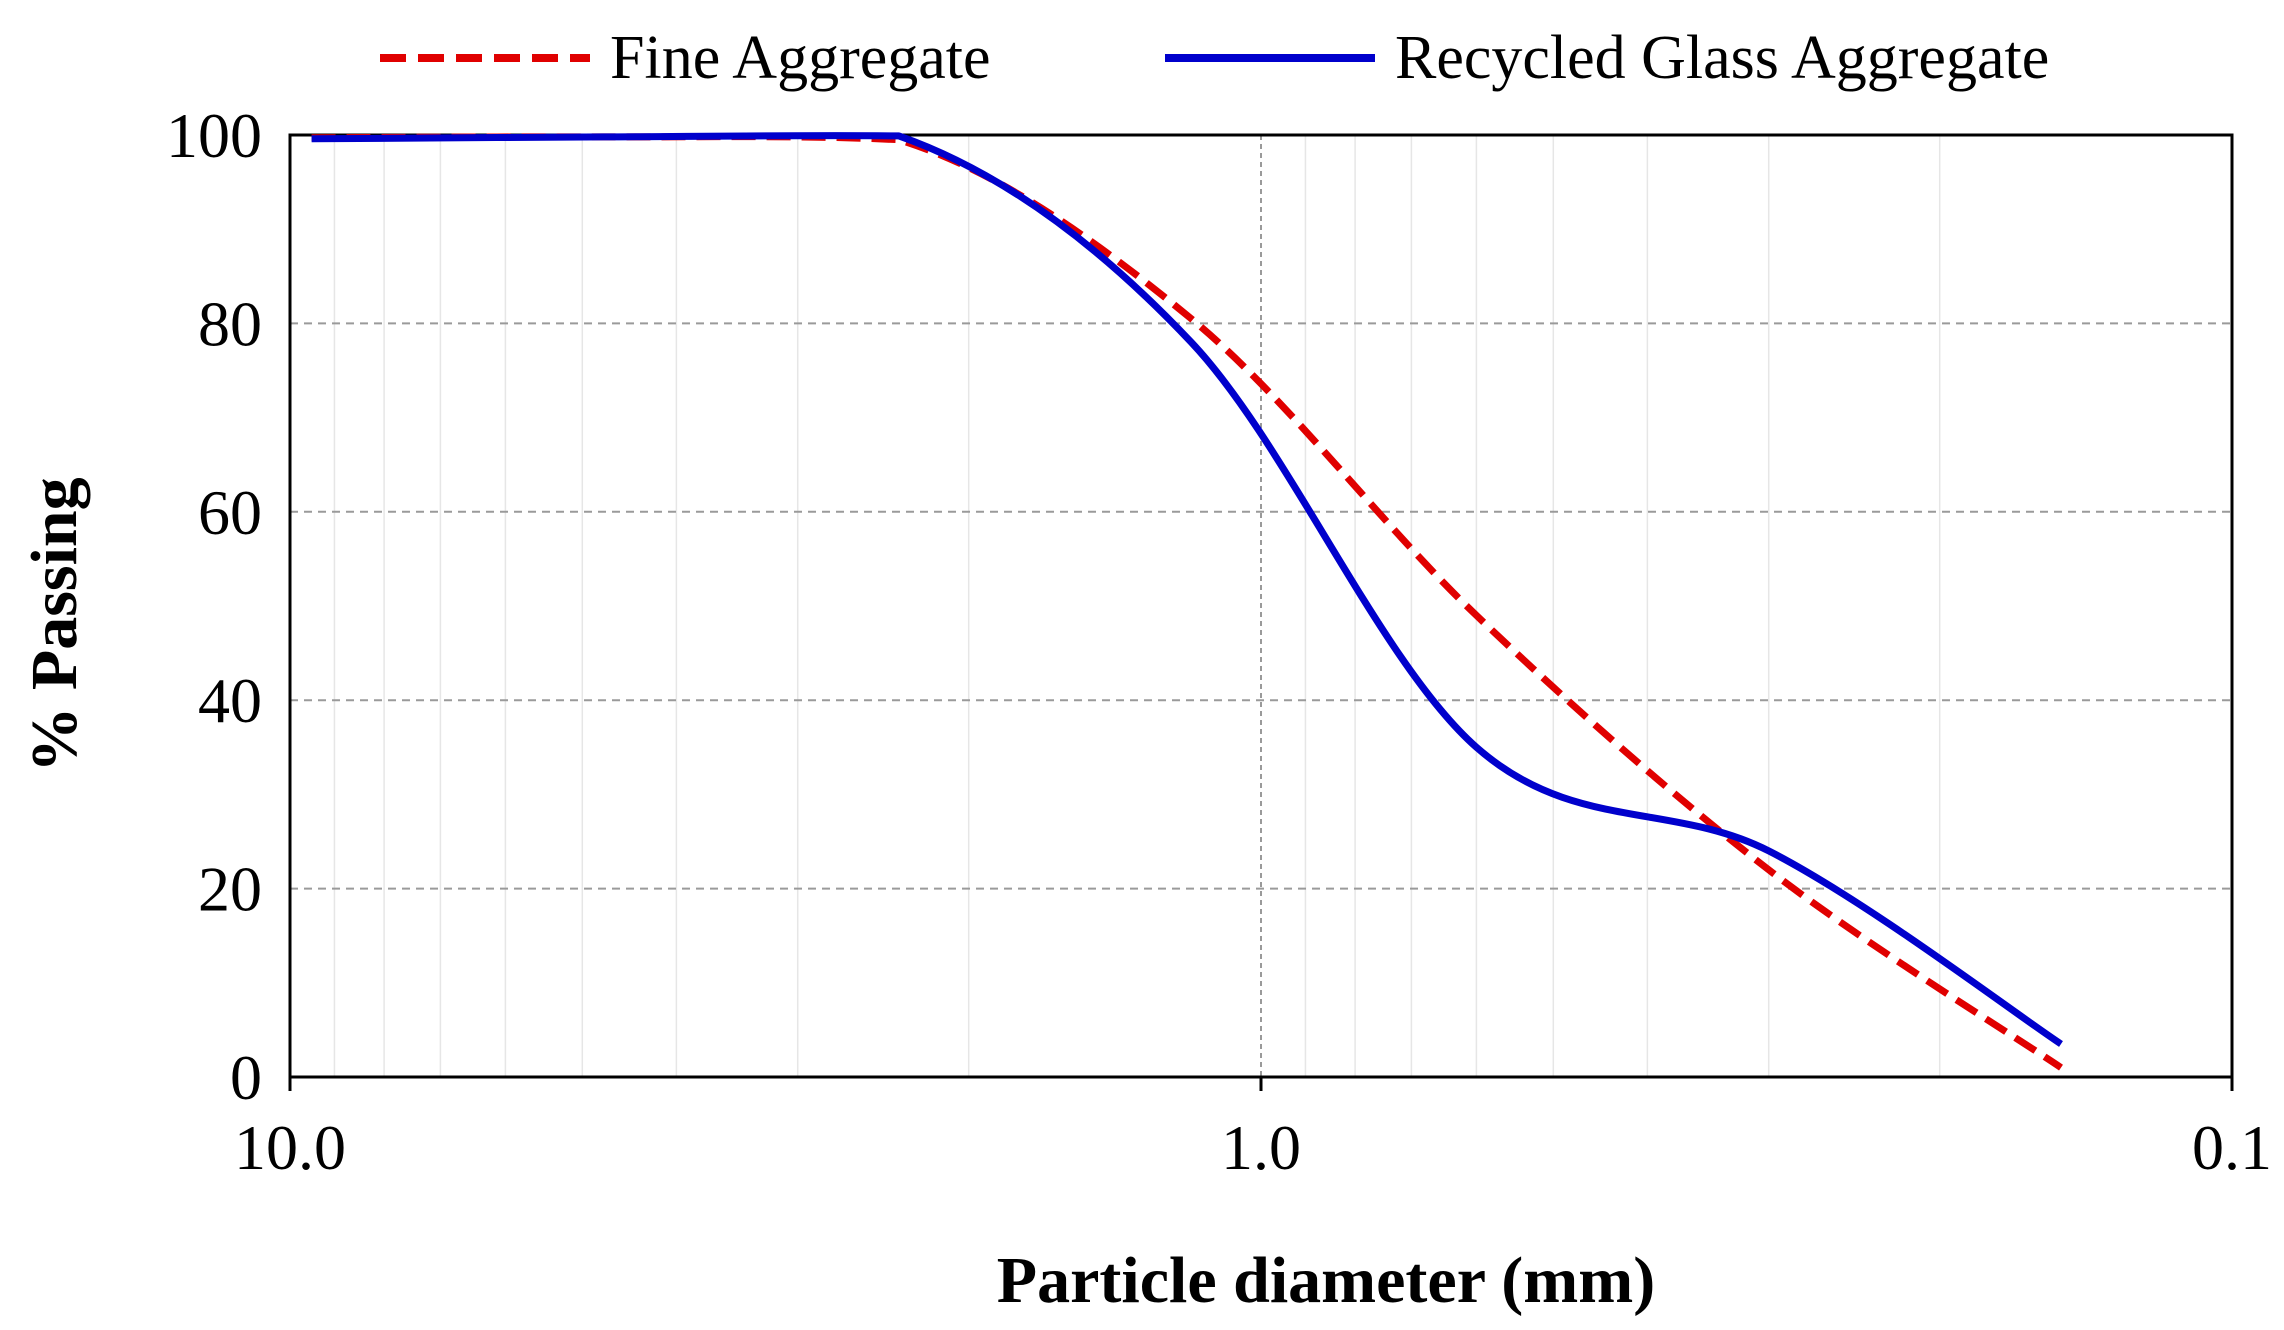 This screenshot has width=2284, height=1330. What do you see at coordinates (54, 624) in the screenshot?
I see `y-axis-title: % Passing` at bounding box center [54, 624].